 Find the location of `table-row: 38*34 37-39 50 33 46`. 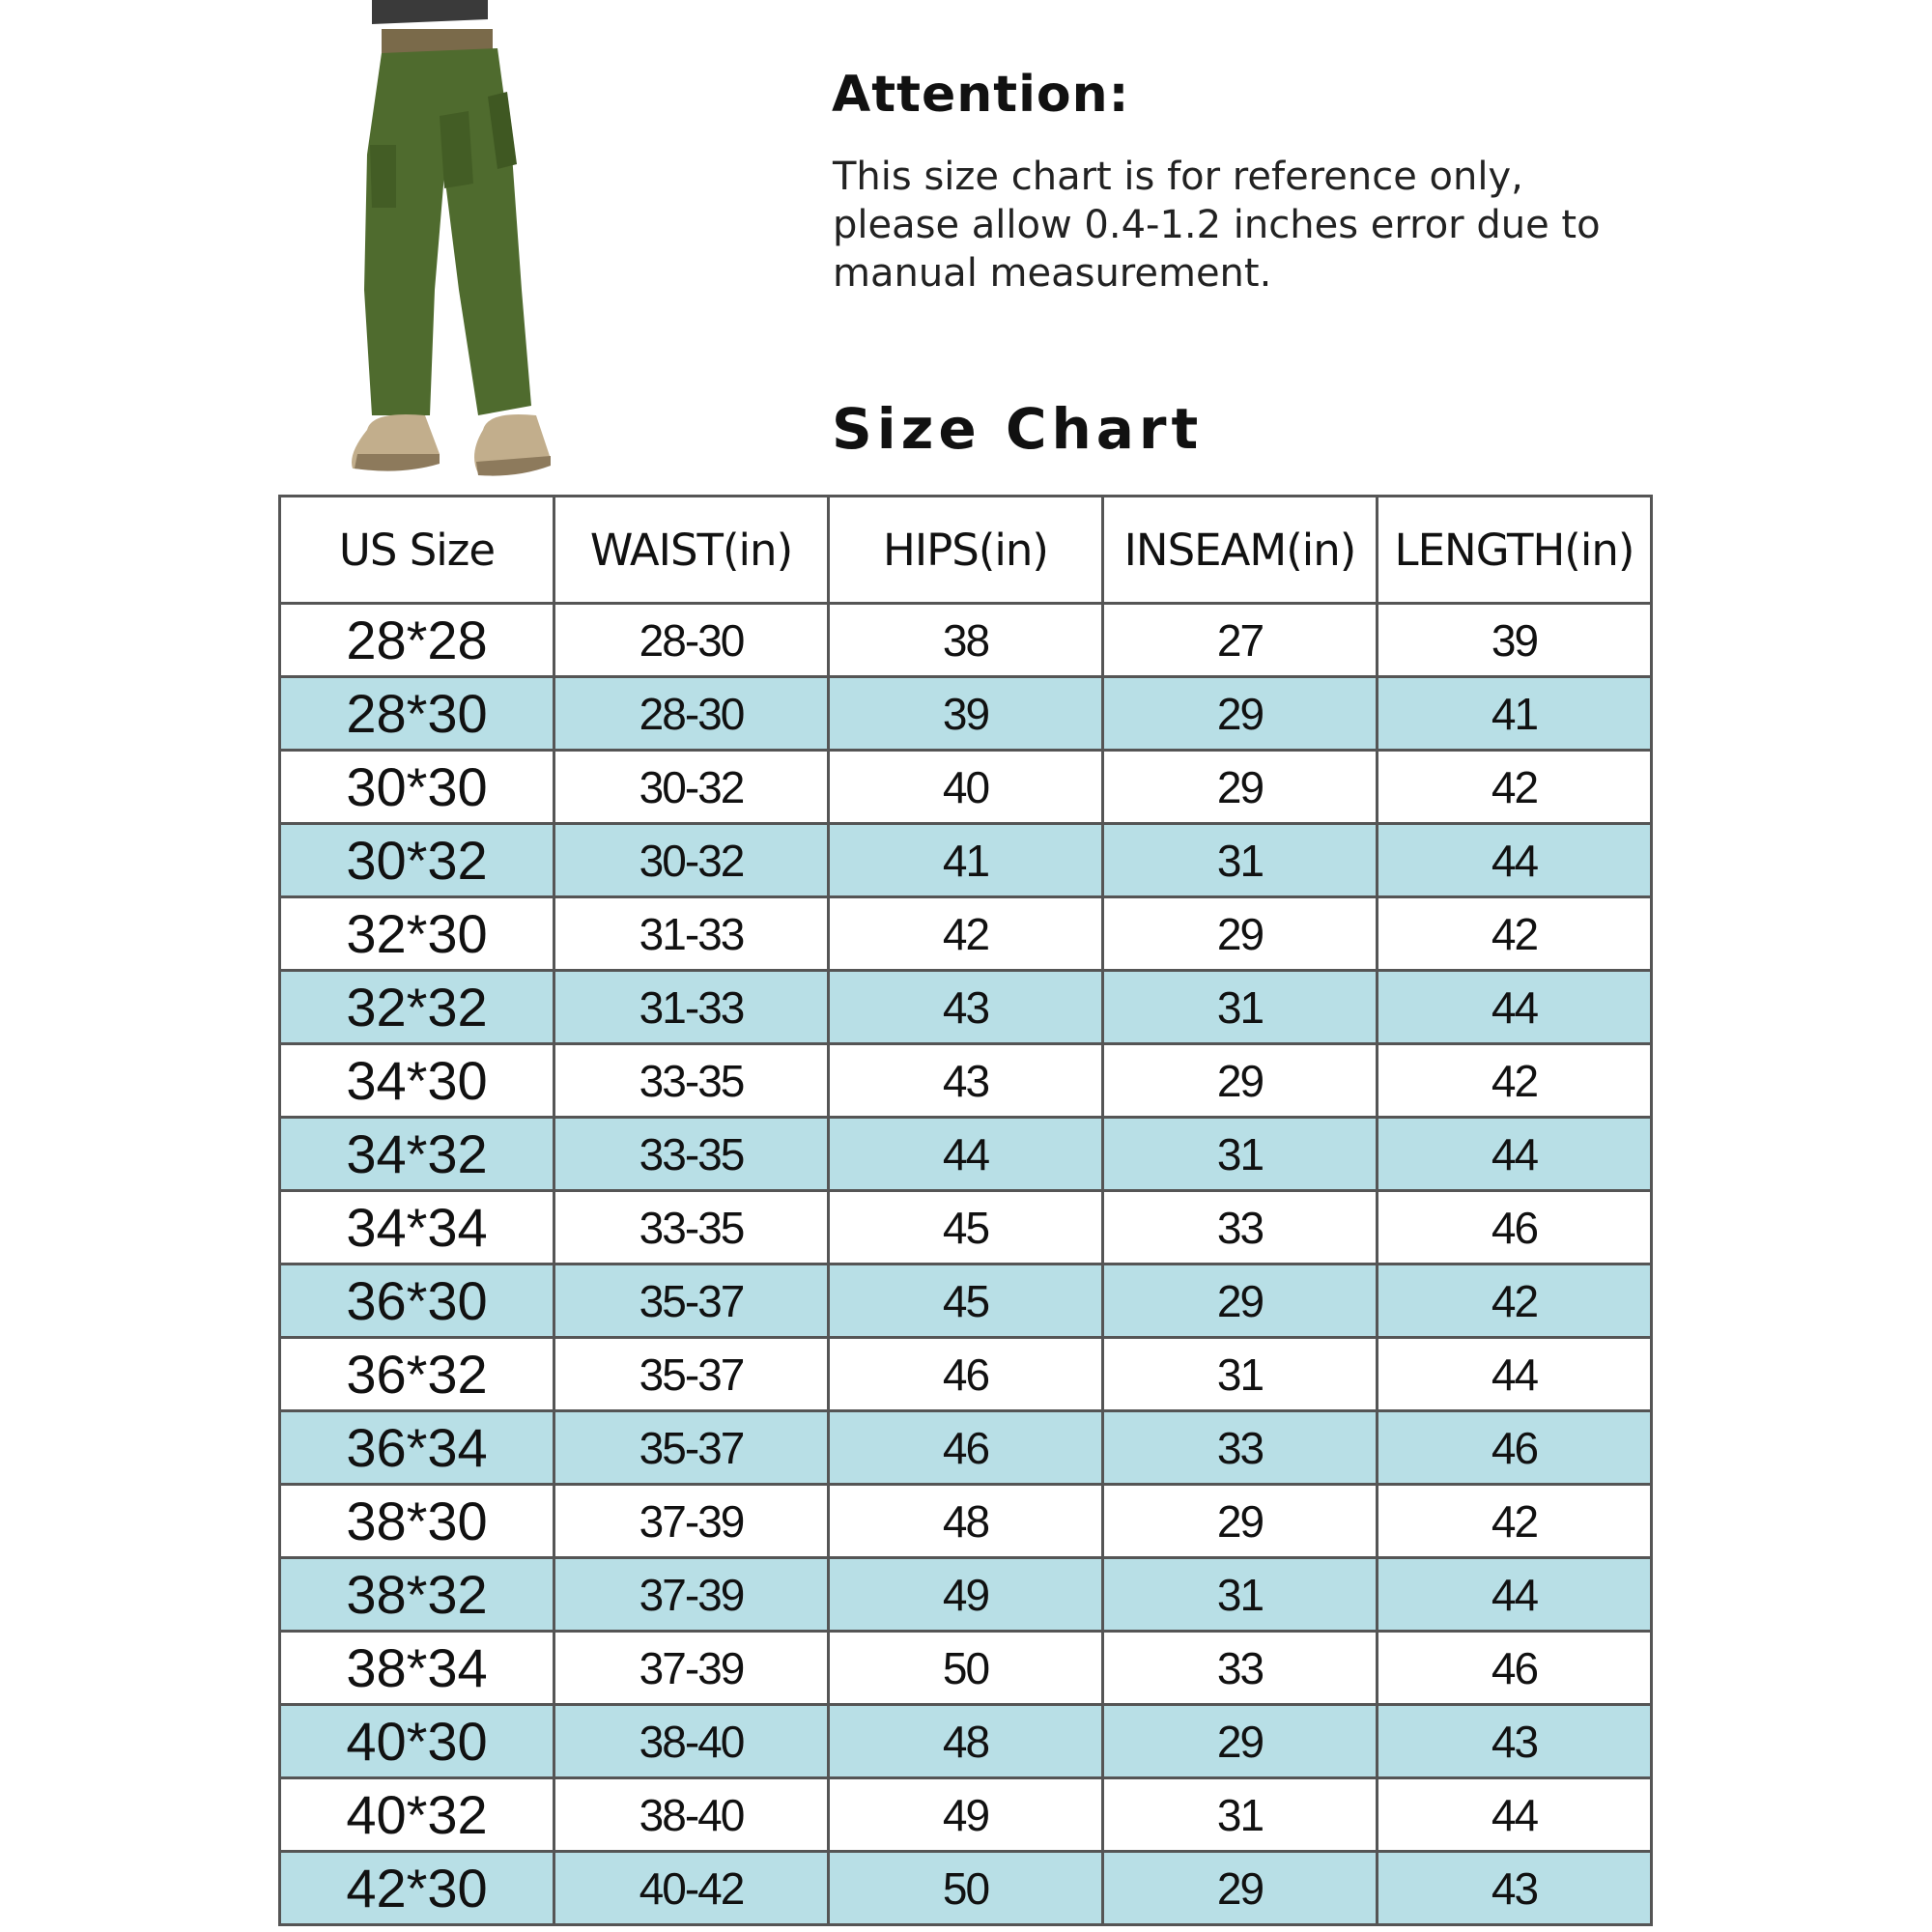

table-row: 38*34 37-39 50 33 46 is located at coordinates (965, 1668).